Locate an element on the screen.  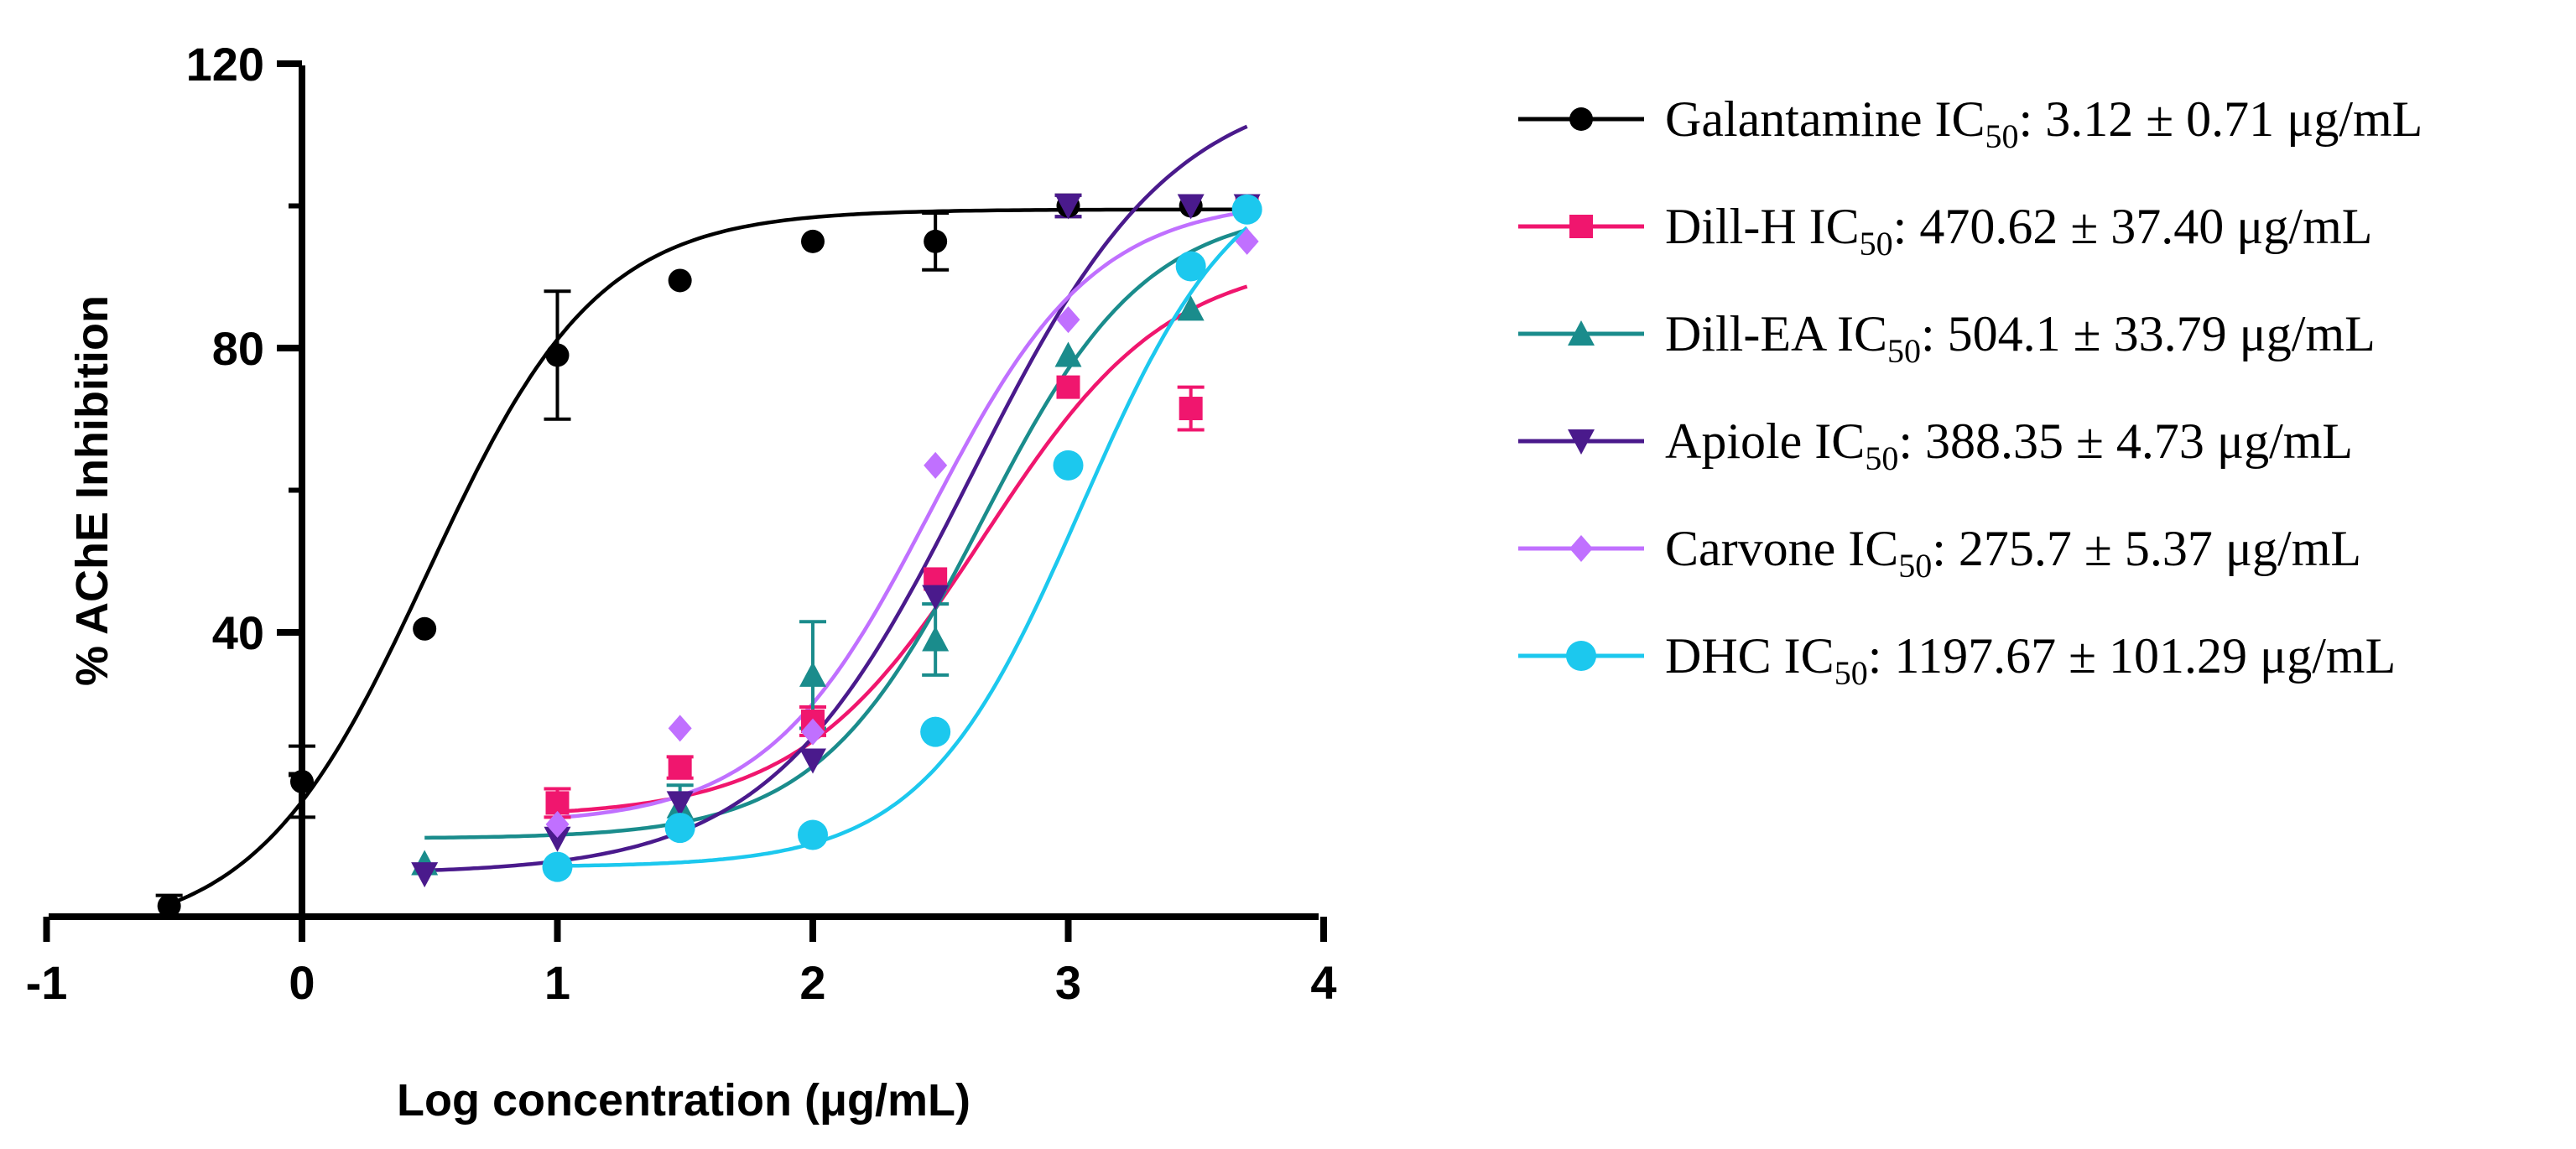
legend-item-galantamine: Galantamine IC50: 3.12 ± 0.71 μg/mL is located at coordinates (1970, 123).